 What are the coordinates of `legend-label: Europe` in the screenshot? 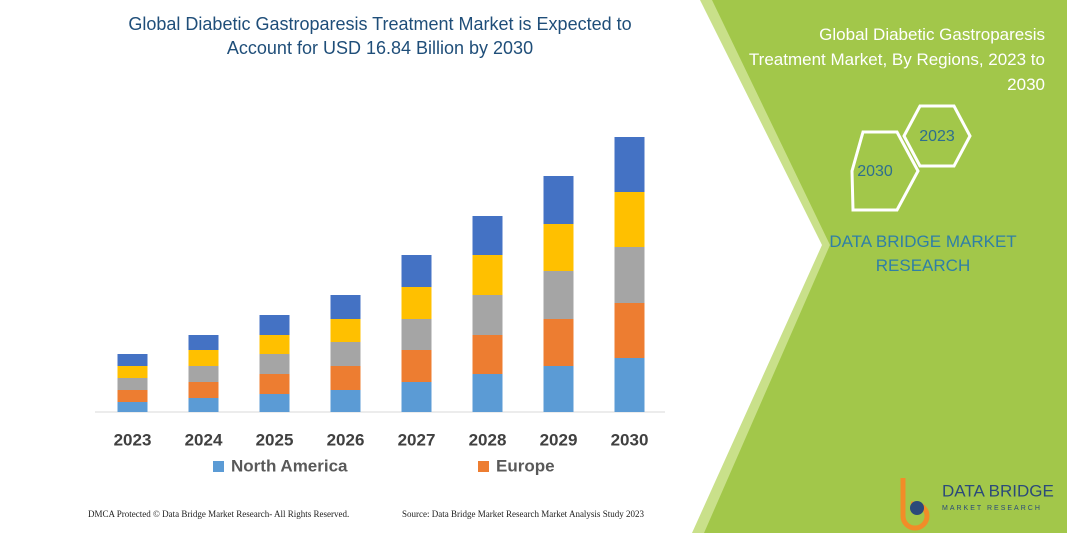 It's located at (525, 465).